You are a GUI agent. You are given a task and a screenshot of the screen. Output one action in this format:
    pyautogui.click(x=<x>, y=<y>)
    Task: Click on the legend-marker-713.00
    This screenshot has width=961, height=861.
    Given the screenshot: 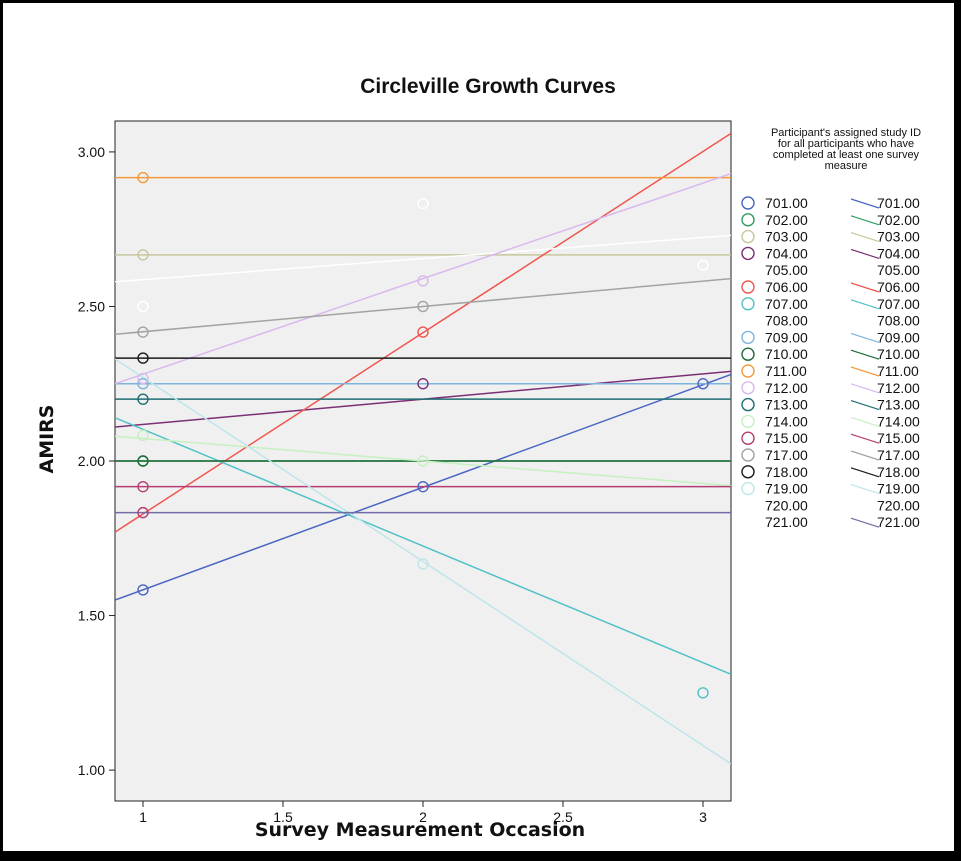 What is the action you would take?
    pyautogui.click(x=748, y=404)
    